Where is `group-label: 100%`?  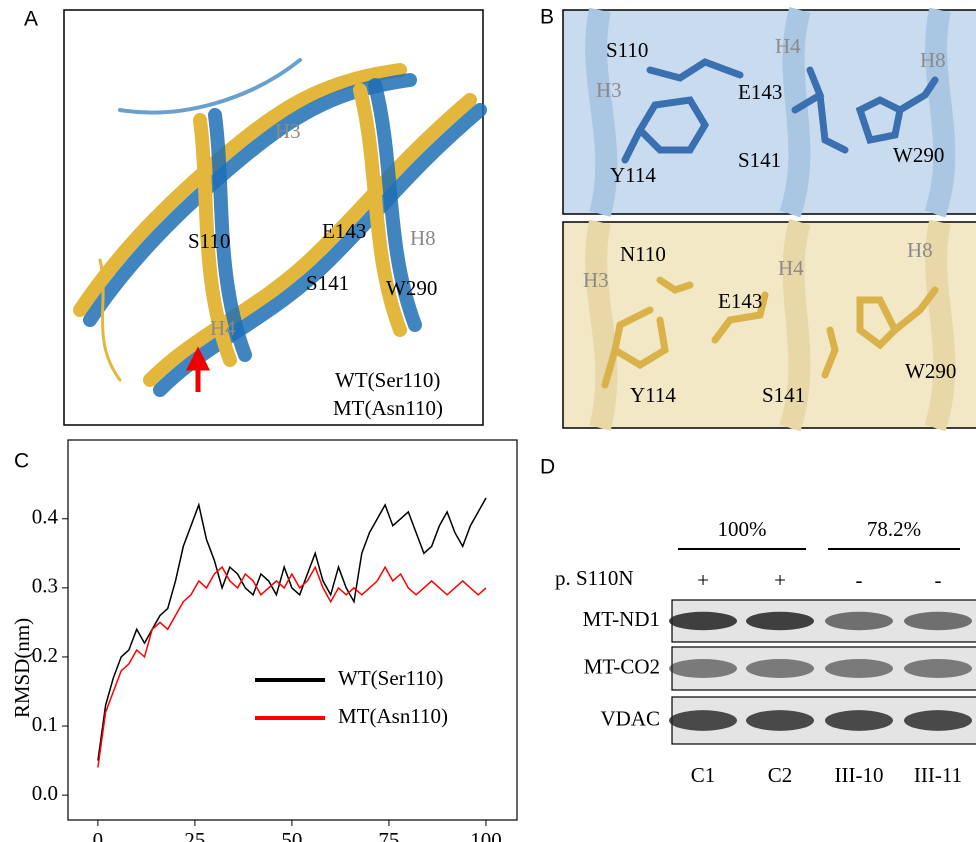
group-label: 100% is located at coordinates (742, 529).